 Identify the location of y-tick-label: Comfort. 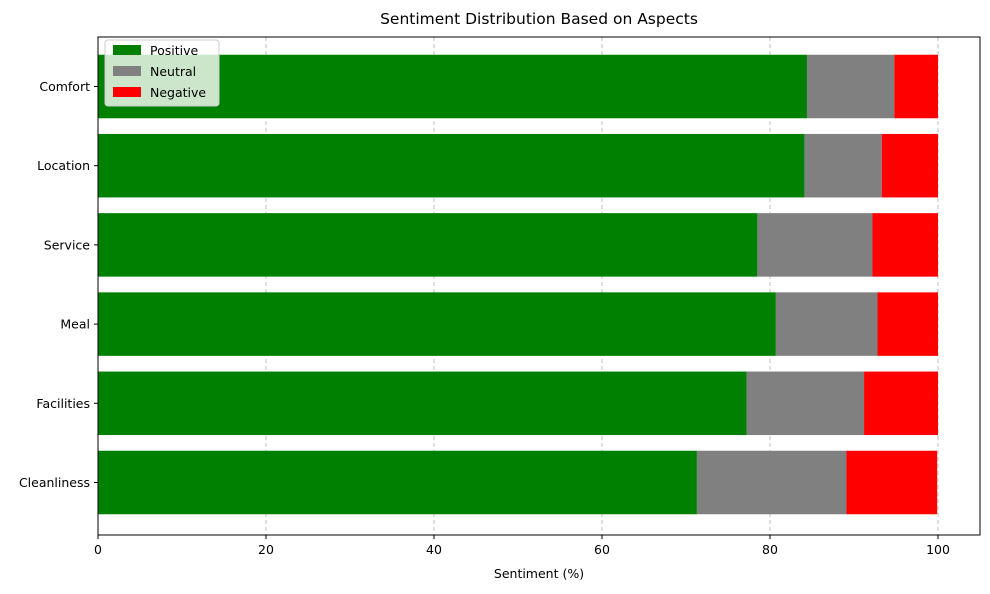
(64, 86).